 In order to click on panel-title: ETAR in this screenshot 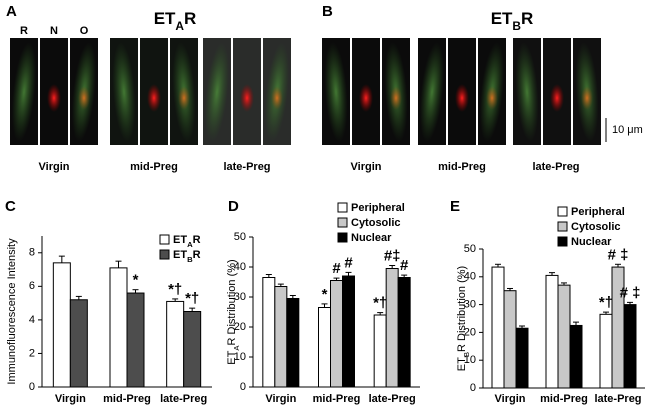, I will do `click(175, 21)`.